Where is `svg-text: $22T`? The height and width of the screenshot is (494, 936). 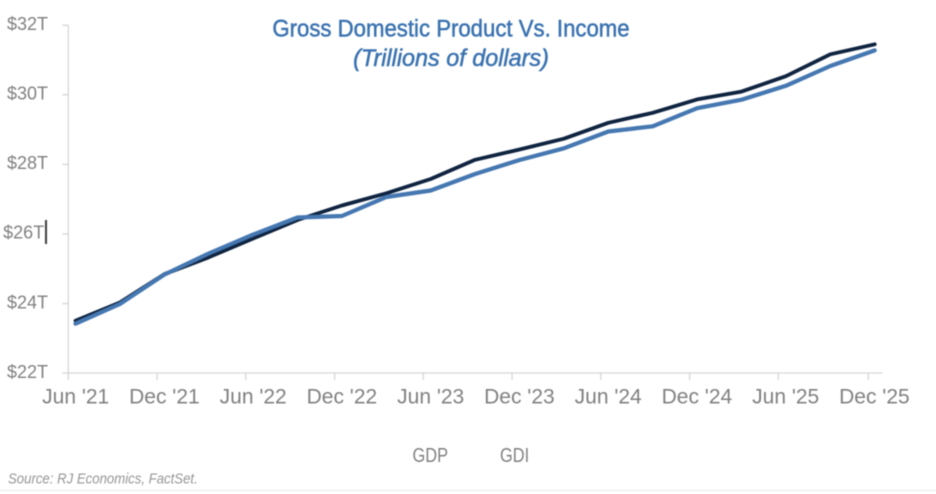 svg-text: $22T is located at coordinates (27, 372).